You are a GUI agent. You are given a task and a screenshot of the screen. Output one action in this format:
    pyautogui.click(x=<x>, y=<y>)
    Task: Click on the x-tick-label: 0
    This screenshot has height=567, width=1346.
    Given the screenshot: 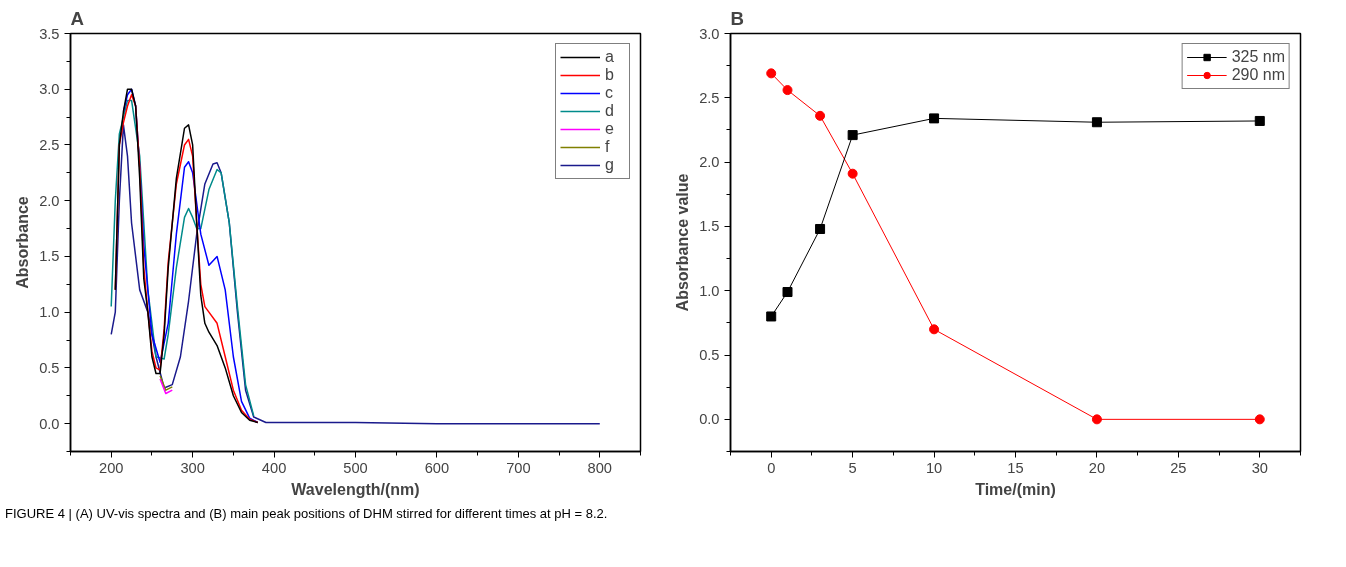 What is the action you would take?
    pyautogui.click(x=771, y=467)
    